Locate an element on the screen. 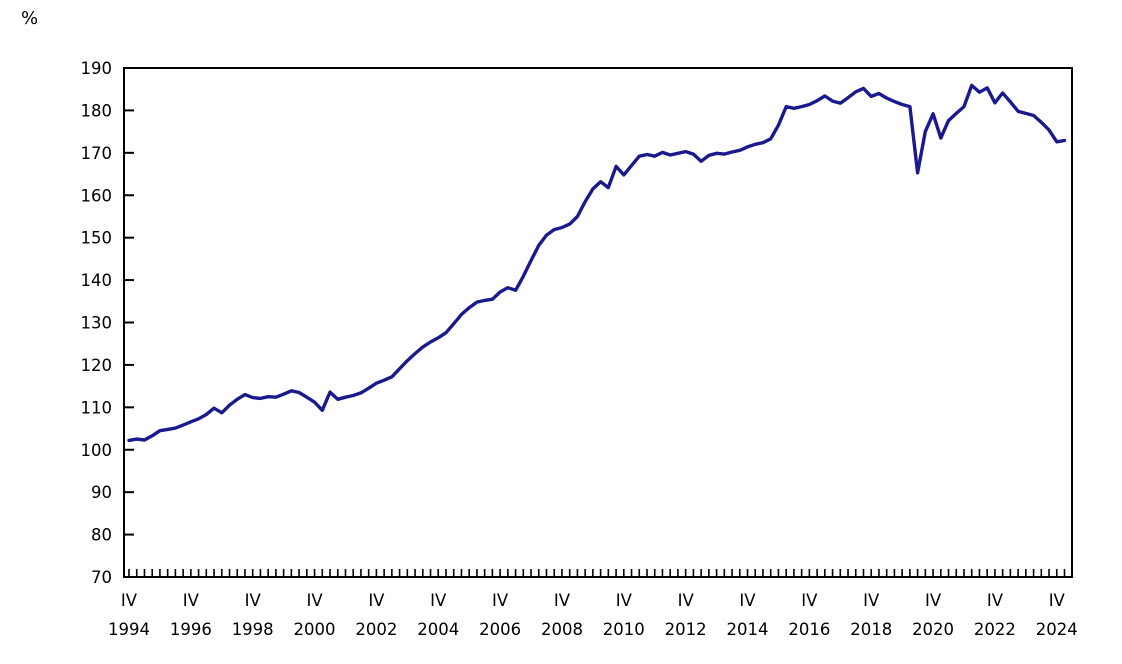 The width and height of the screenshot is (1122, 664). y-axis-tick-label: 180 is located at coordinates (97, 110).